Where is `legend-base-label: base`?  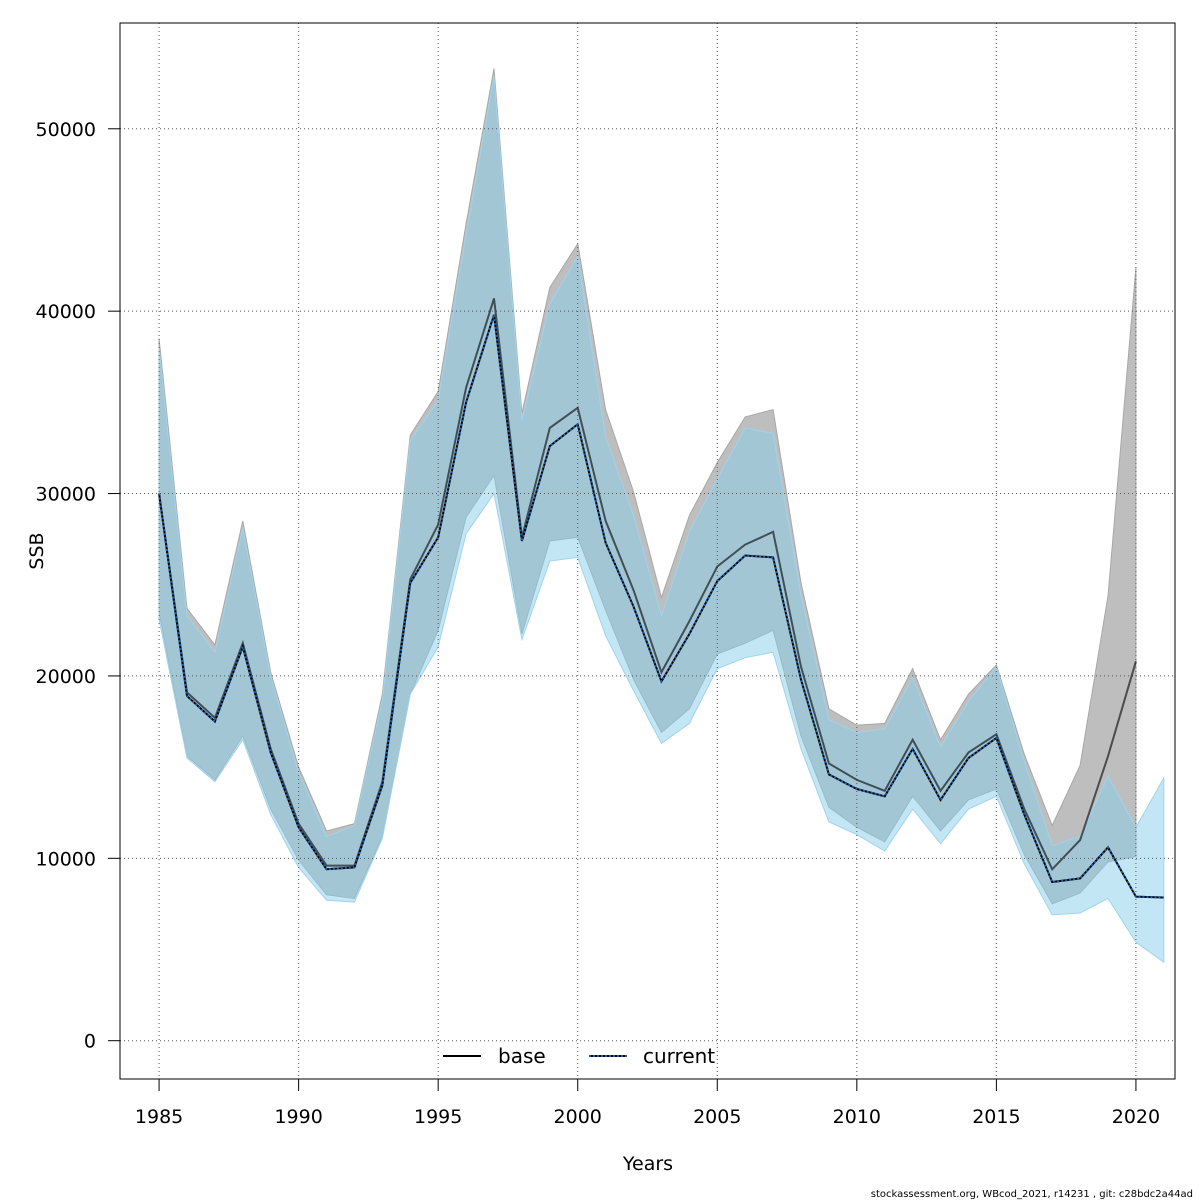 legend-base-label: base is located at coordinates (522, 1056).